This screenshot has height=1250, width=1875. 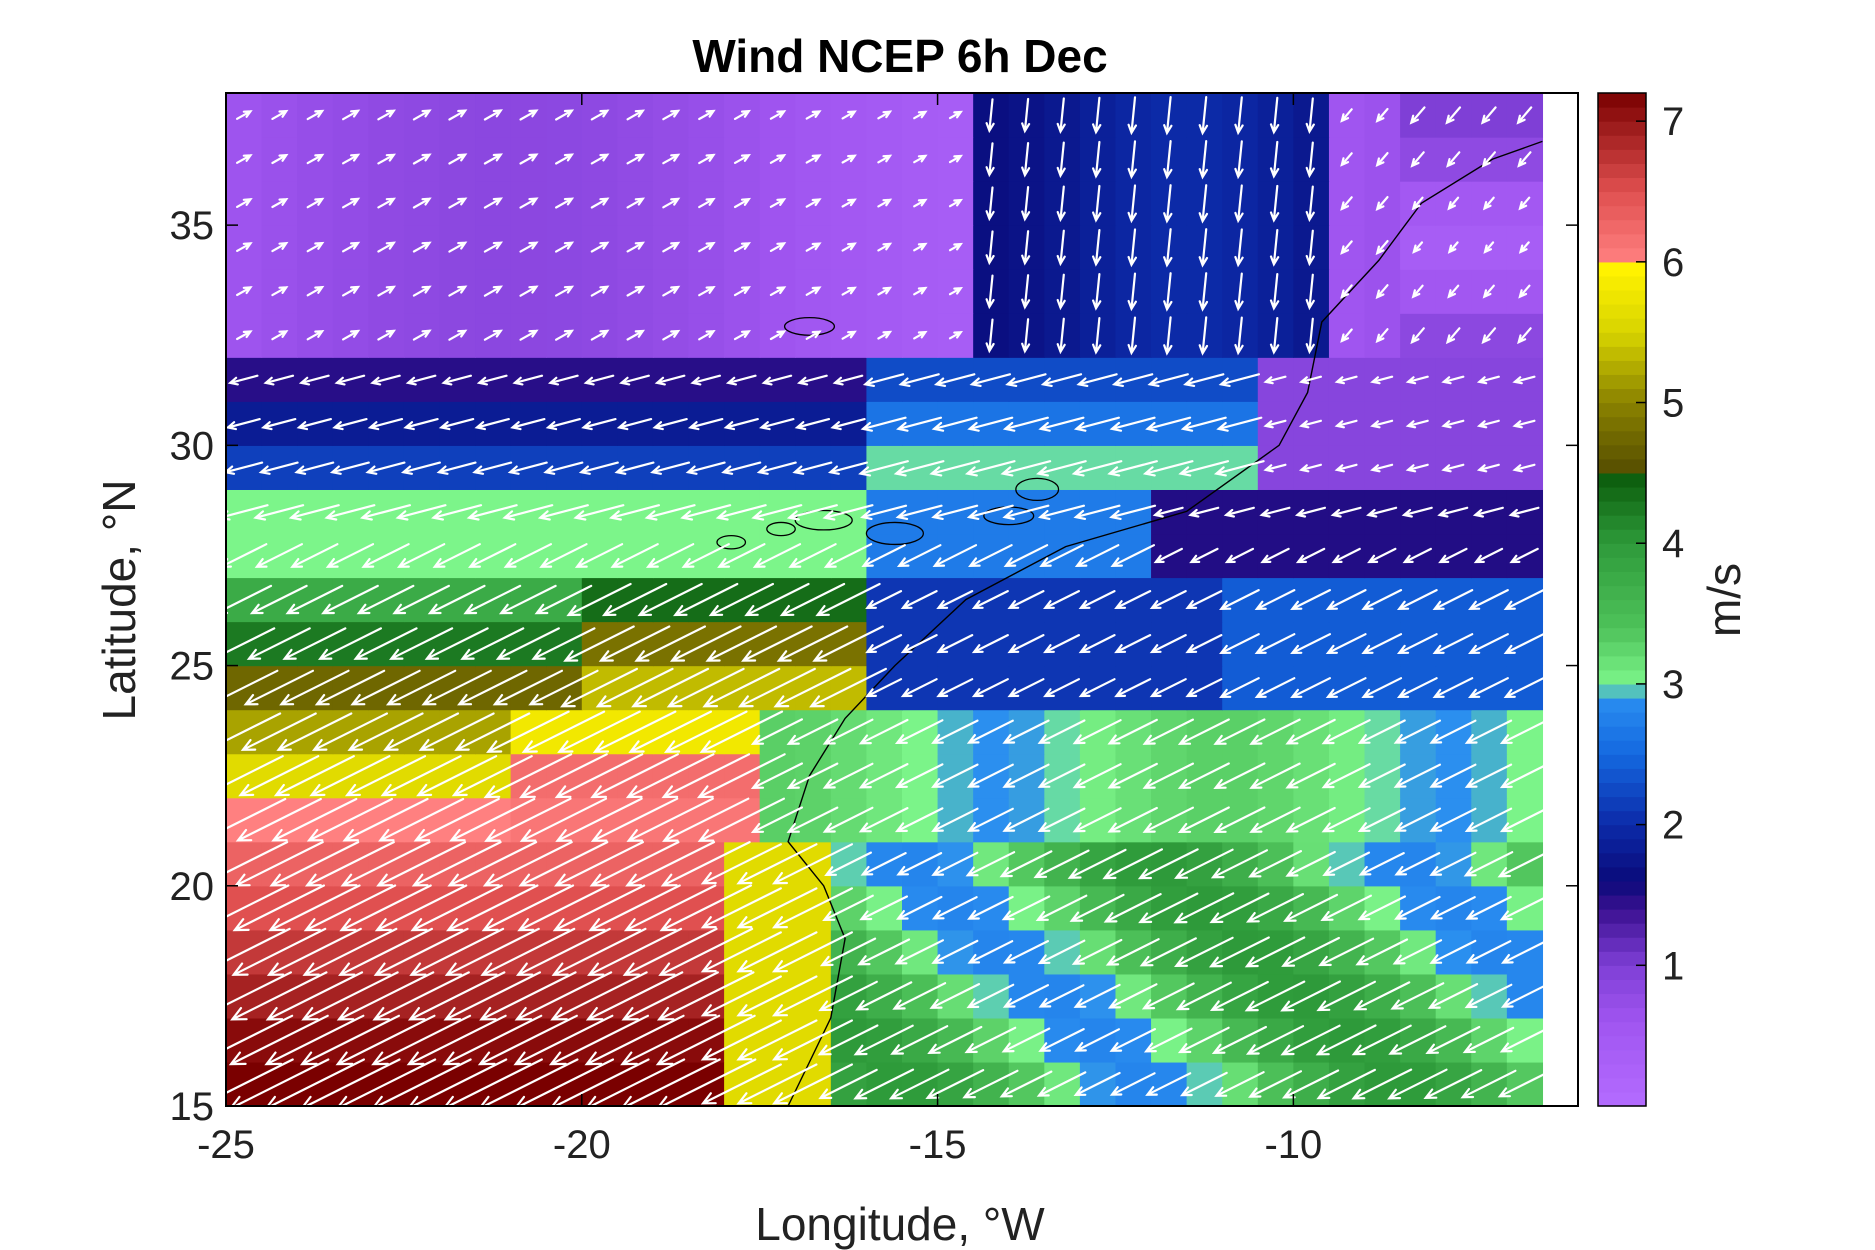 I want to click on island-outline, so click(x=1037, y=489).